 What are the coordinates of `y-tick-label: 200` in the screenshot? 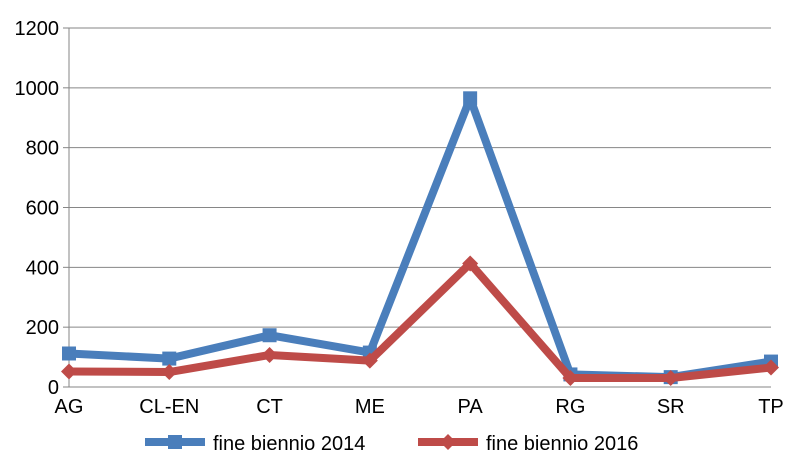 It's located at (42, 328).